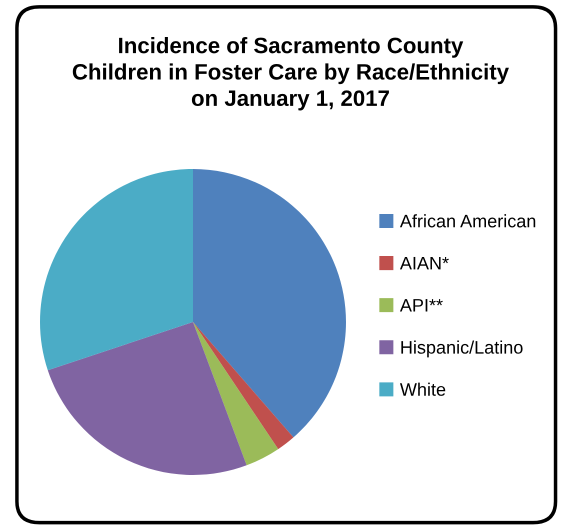  Describe the element at coordinates (423, 389) in the screenshot. I see `legend-label: White` at that location.